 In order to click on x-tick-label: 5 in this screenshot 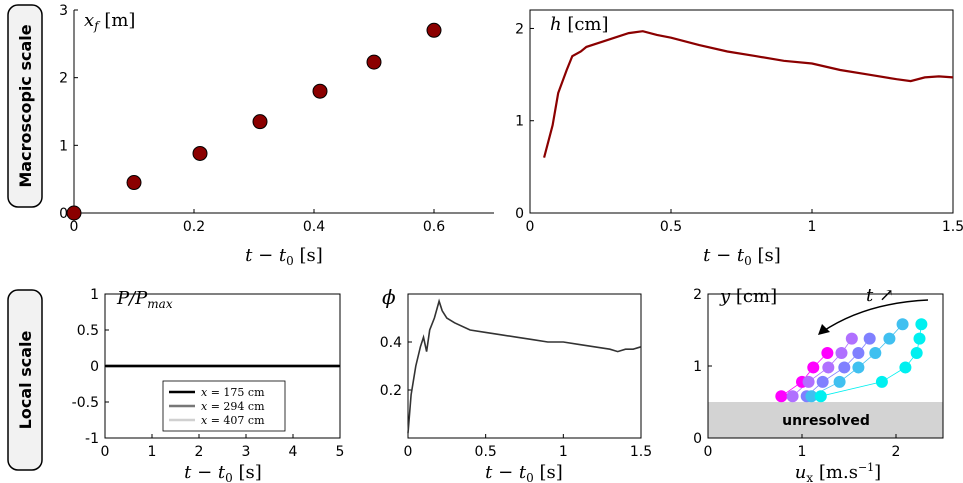, I will do `click(340, 452)`.